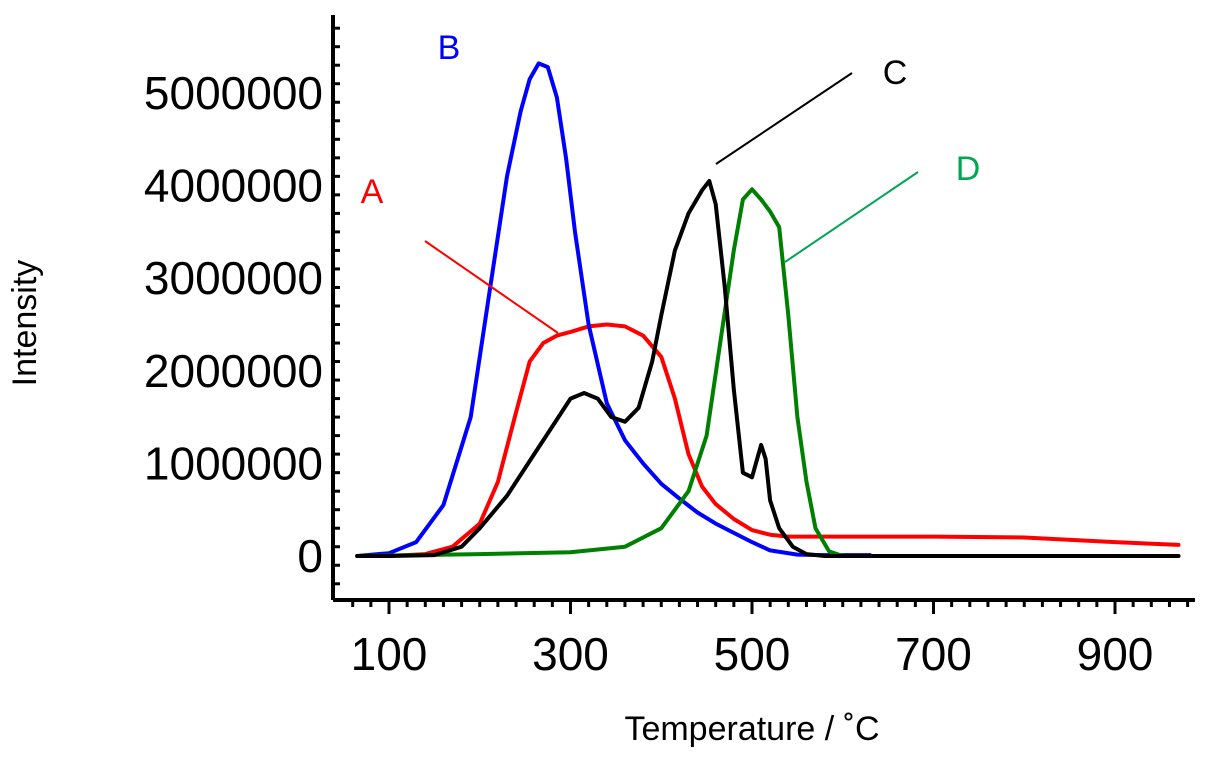 This screenshot has height=758, width=1213. I want to click on x-tick-label: 900, so click(1115, 654).